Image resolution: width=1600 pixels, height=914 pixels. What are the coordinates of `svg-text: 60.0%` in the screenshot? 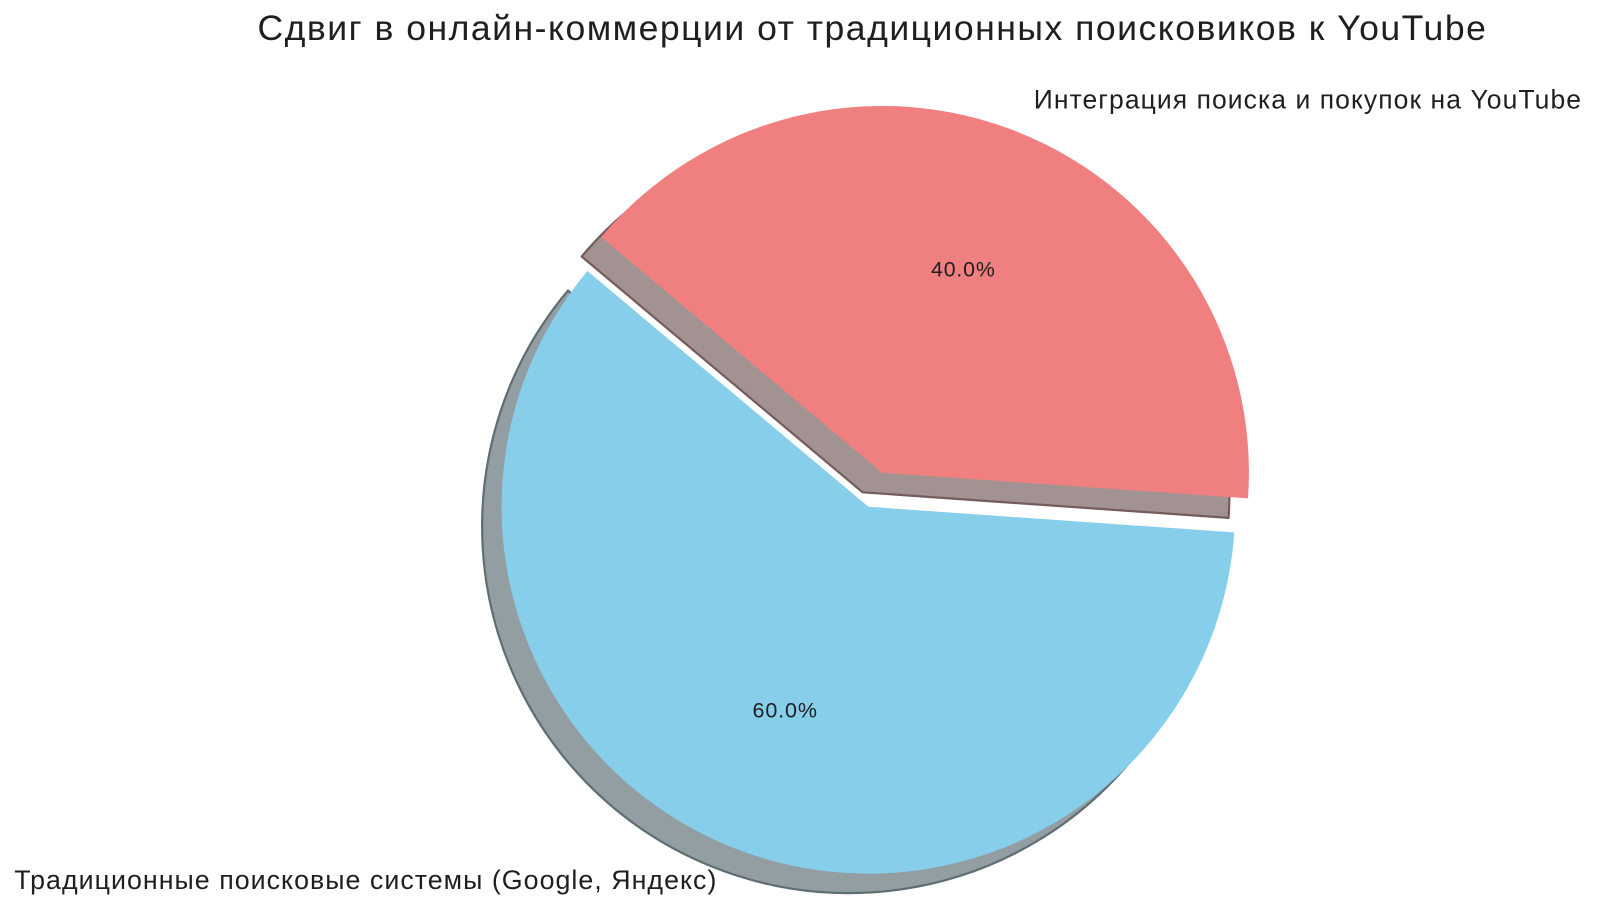 It's located at (785, 711).